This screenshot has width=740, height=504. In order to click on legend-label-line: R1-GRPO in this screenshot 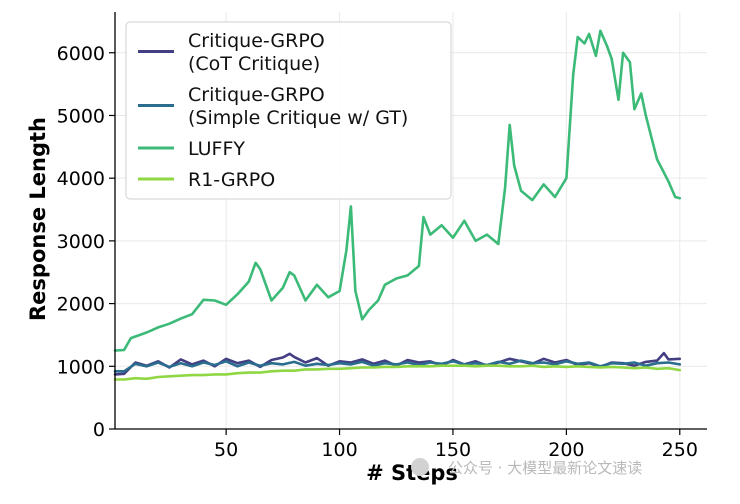, I will do `click(231, 180)`.